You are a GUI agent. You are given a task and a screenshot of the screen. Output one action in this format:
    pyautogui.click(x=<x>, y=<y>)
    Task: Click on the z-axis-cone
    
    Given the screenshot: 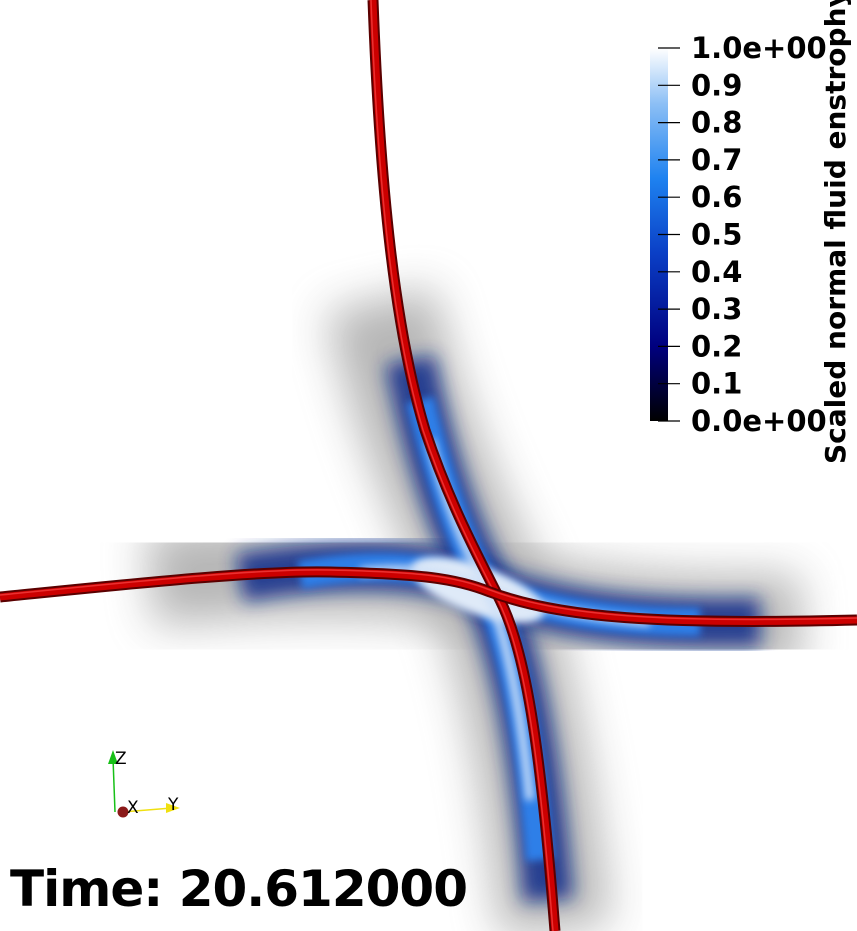 What is the action you would take?
    pyautogui.click(x=113, y=757)
    